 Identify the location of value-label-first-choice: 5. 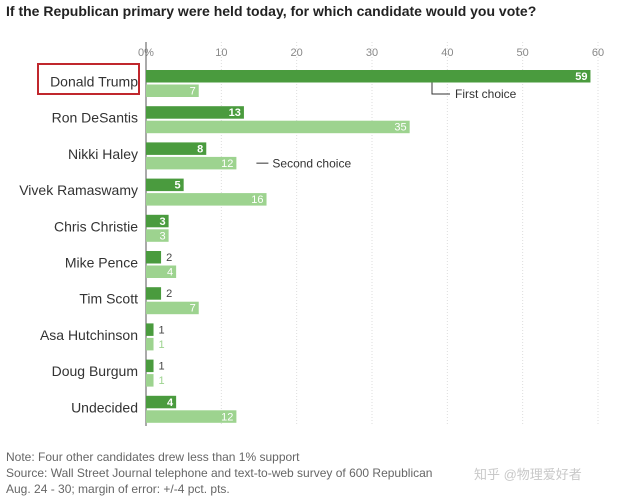
(178, 186).